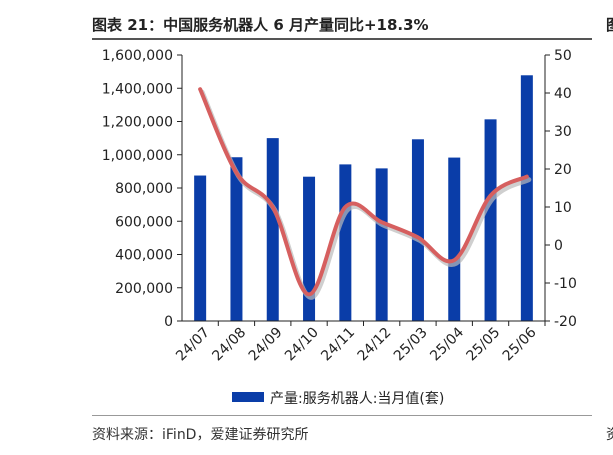  I want to click on adjacent-title-fragment: 图, so click(609, 23).